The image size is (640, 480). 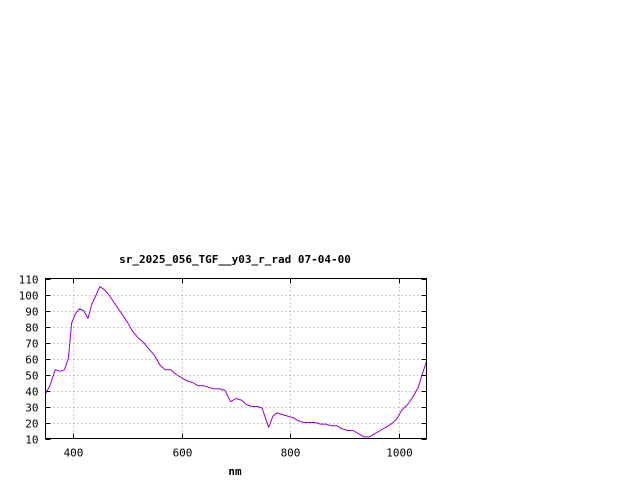 I want to click on x-tick-label: 400, so click(x=74, y=453).